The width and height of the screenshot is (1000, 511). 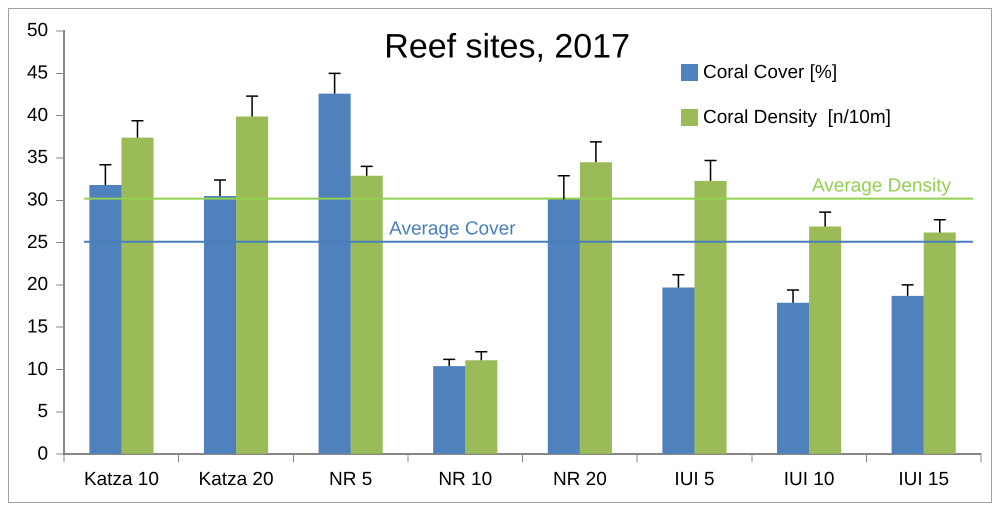 What do you see at coordinates (465, 479) in the screenshot?
I see `x-tick-label: NR 10` at bounding box center [465, 479].